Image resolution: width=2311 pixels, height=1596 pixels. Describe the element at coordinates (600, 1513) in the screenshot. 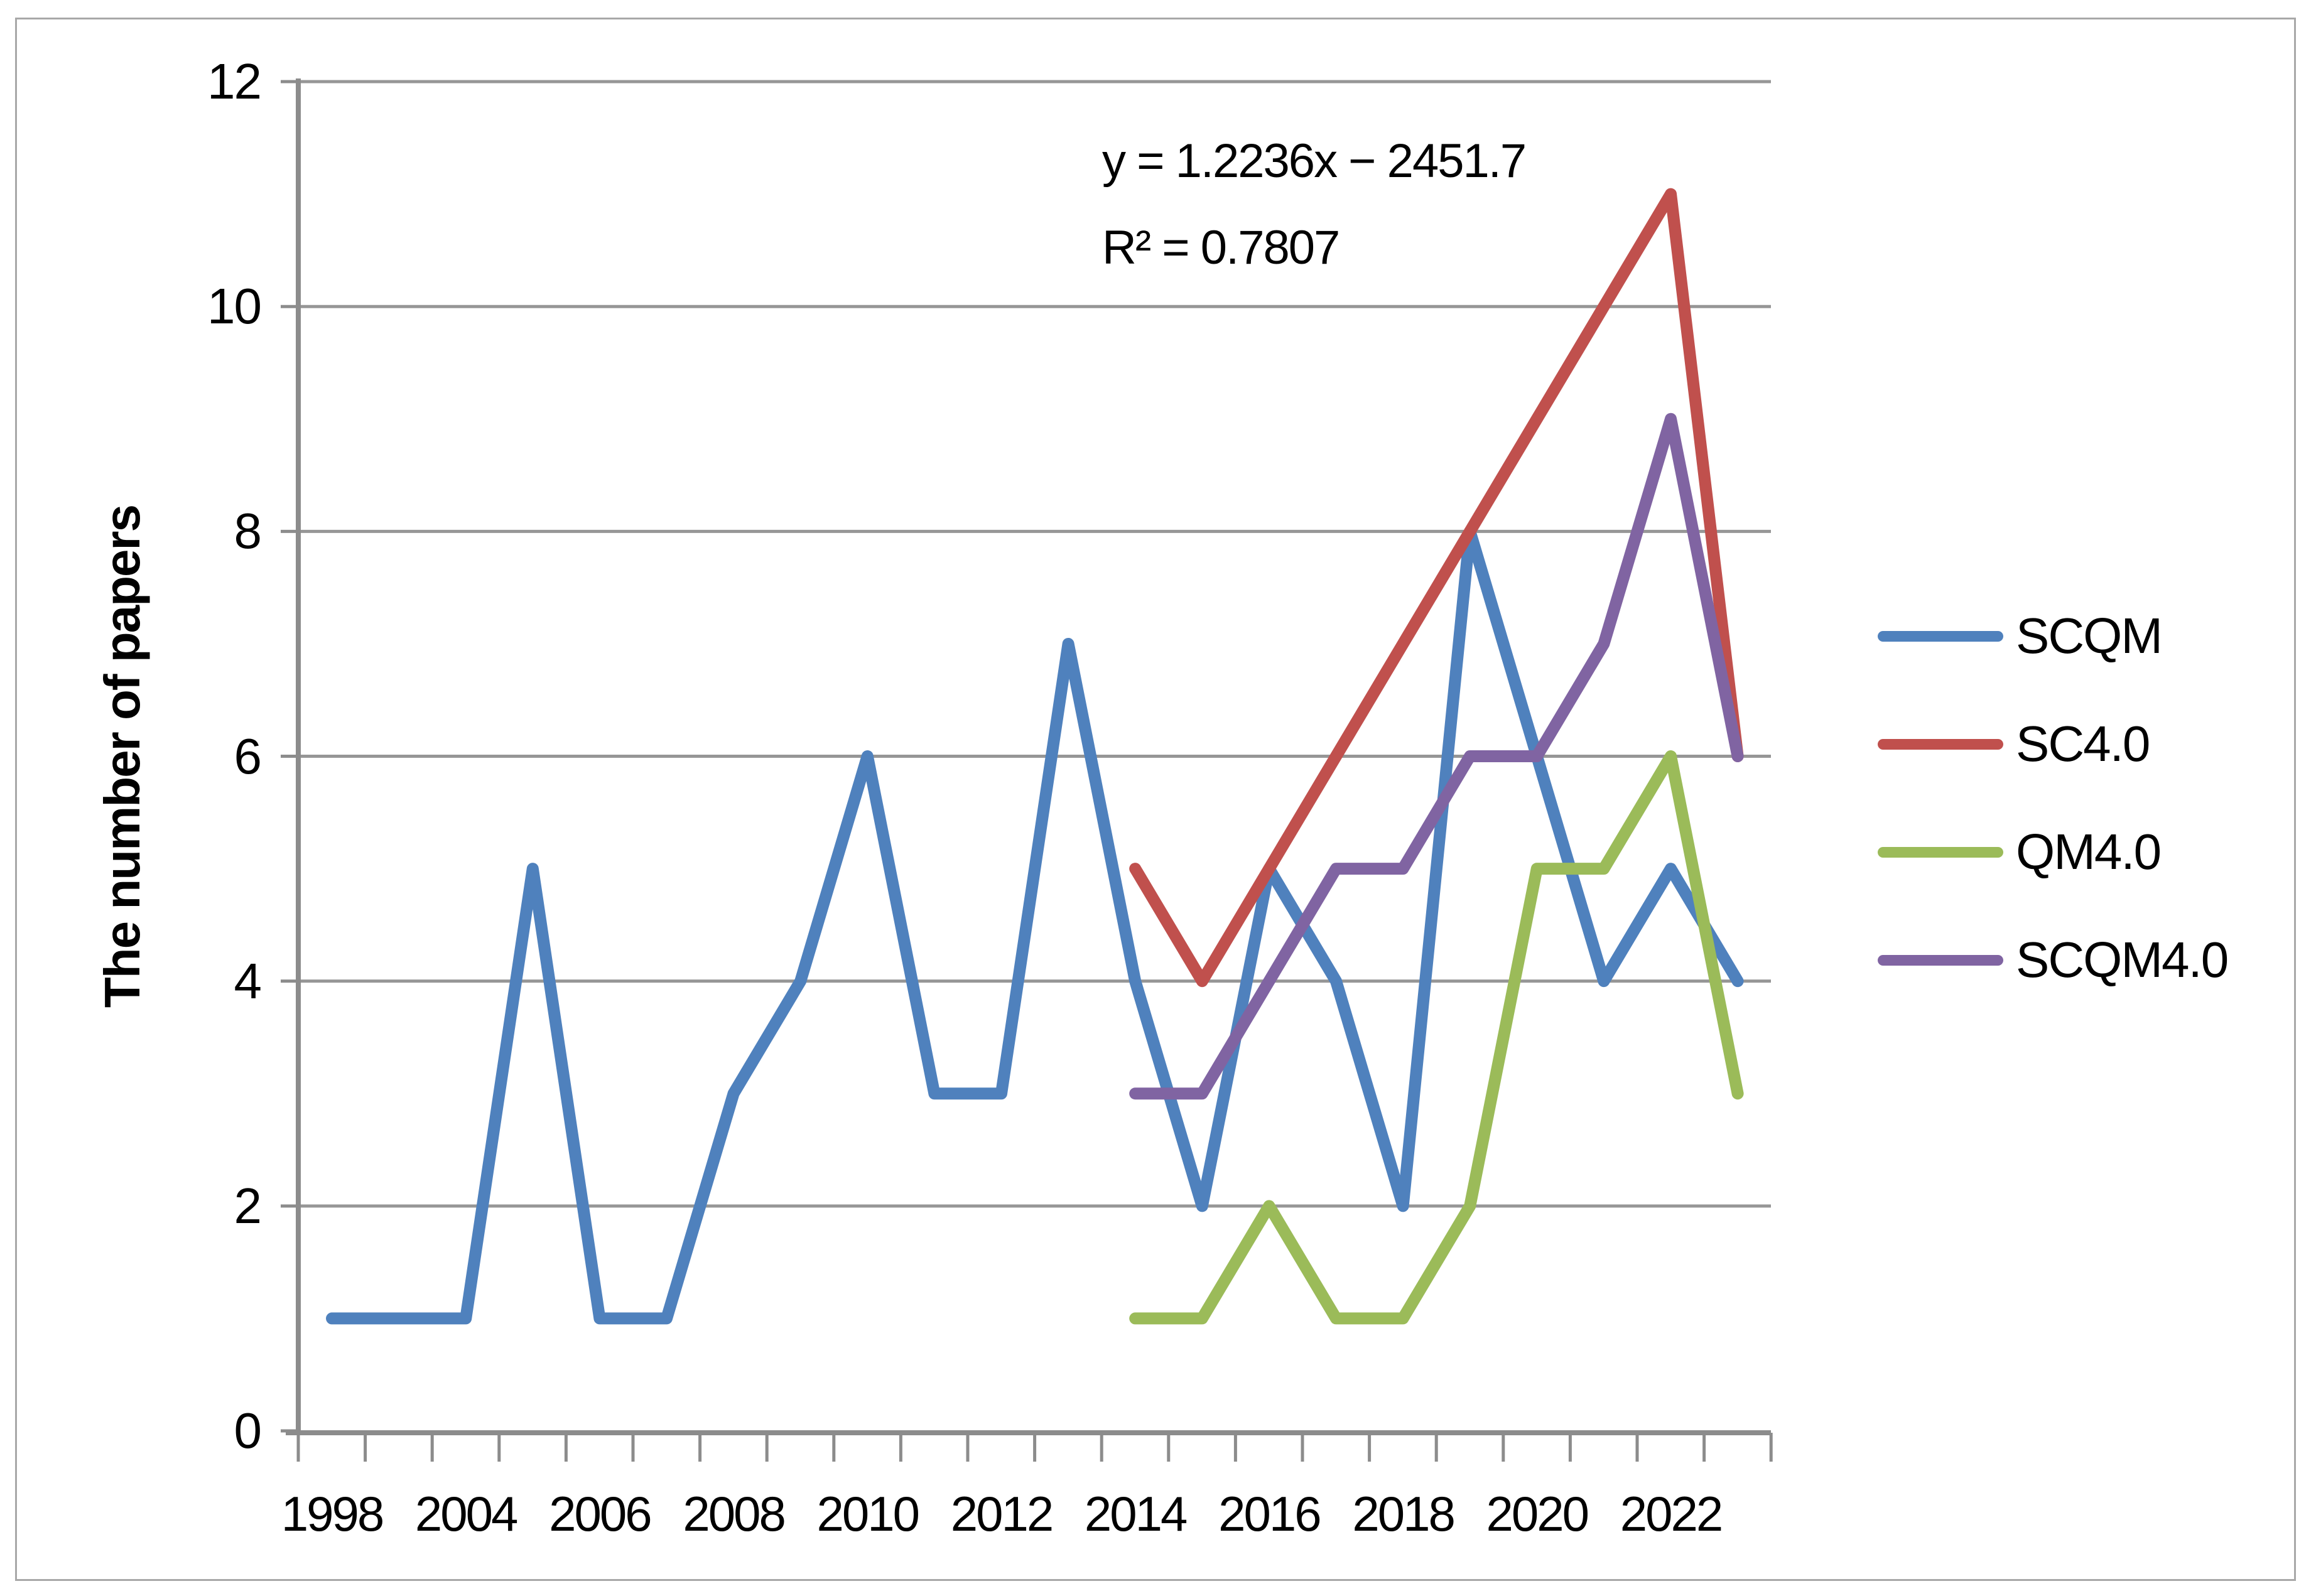

I see `x-tick-label: 2006` at that location.